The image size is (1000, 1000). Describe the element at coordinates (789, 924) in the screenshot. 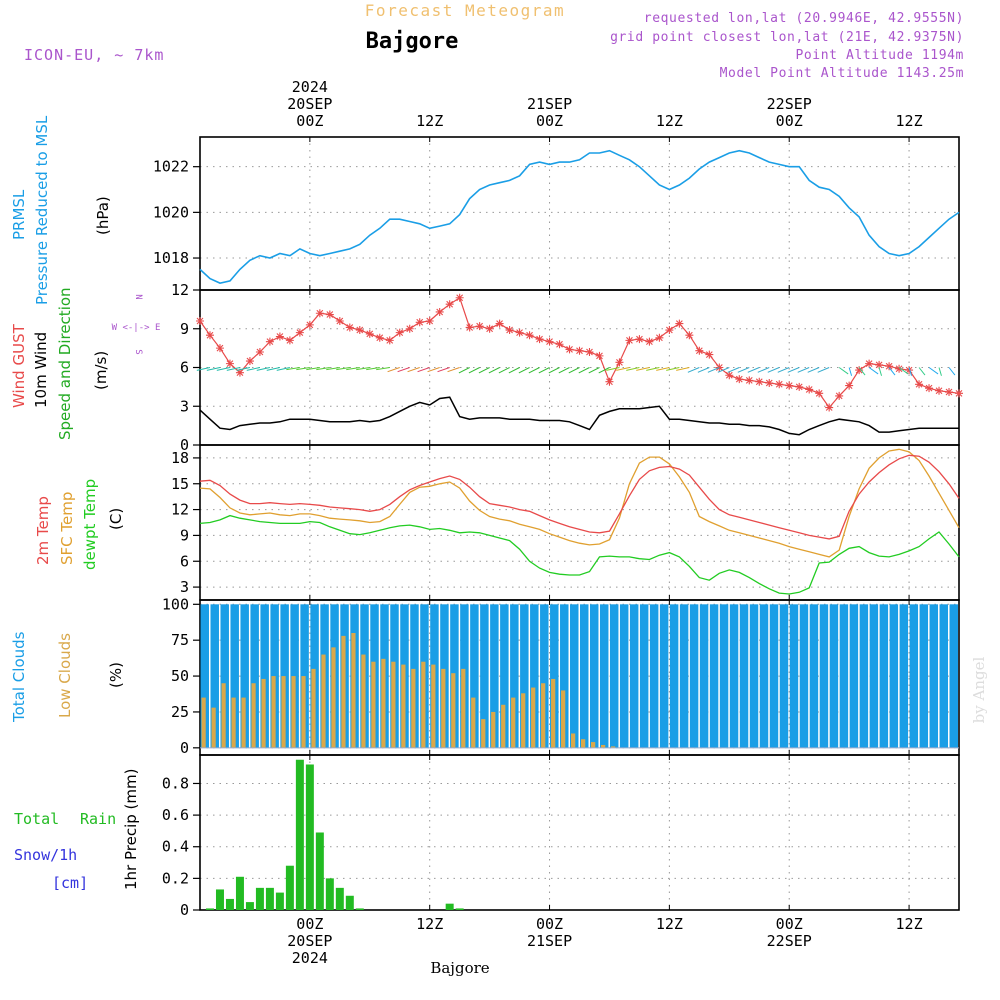

I see `bottom-time-tick-label: 00Z` at that location.